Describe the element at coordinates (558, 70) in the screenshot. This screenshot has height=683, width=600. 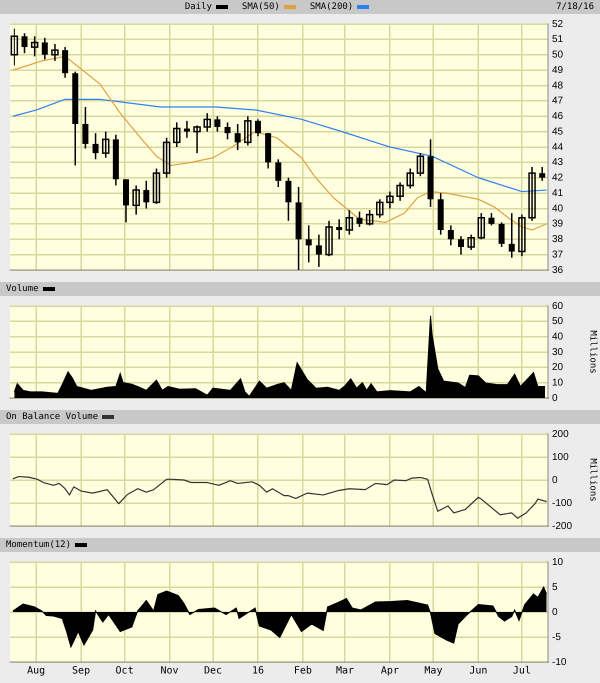
I see `y-tick-label: 49` at that location.